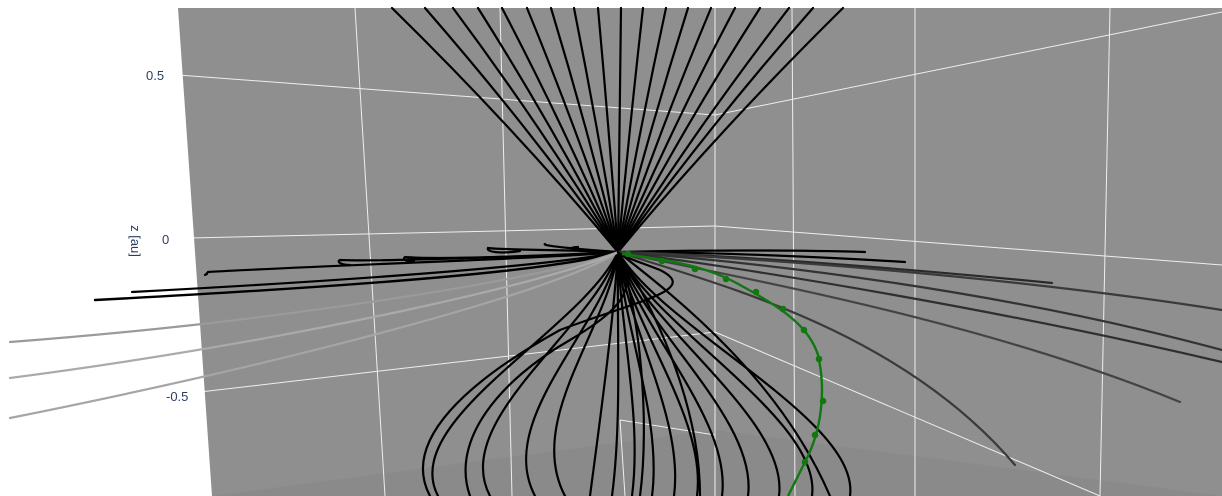  What do you see at coordinates (177, 396) in the screenshot?
I see `z-tick-label-2: -0.5` at bounding box center [177, 396].